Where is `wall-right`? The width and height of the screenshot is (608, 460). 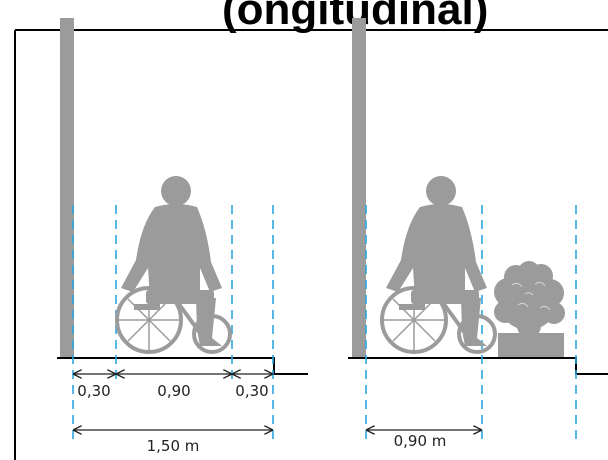
wall-right is located at coordinates (359, 188).